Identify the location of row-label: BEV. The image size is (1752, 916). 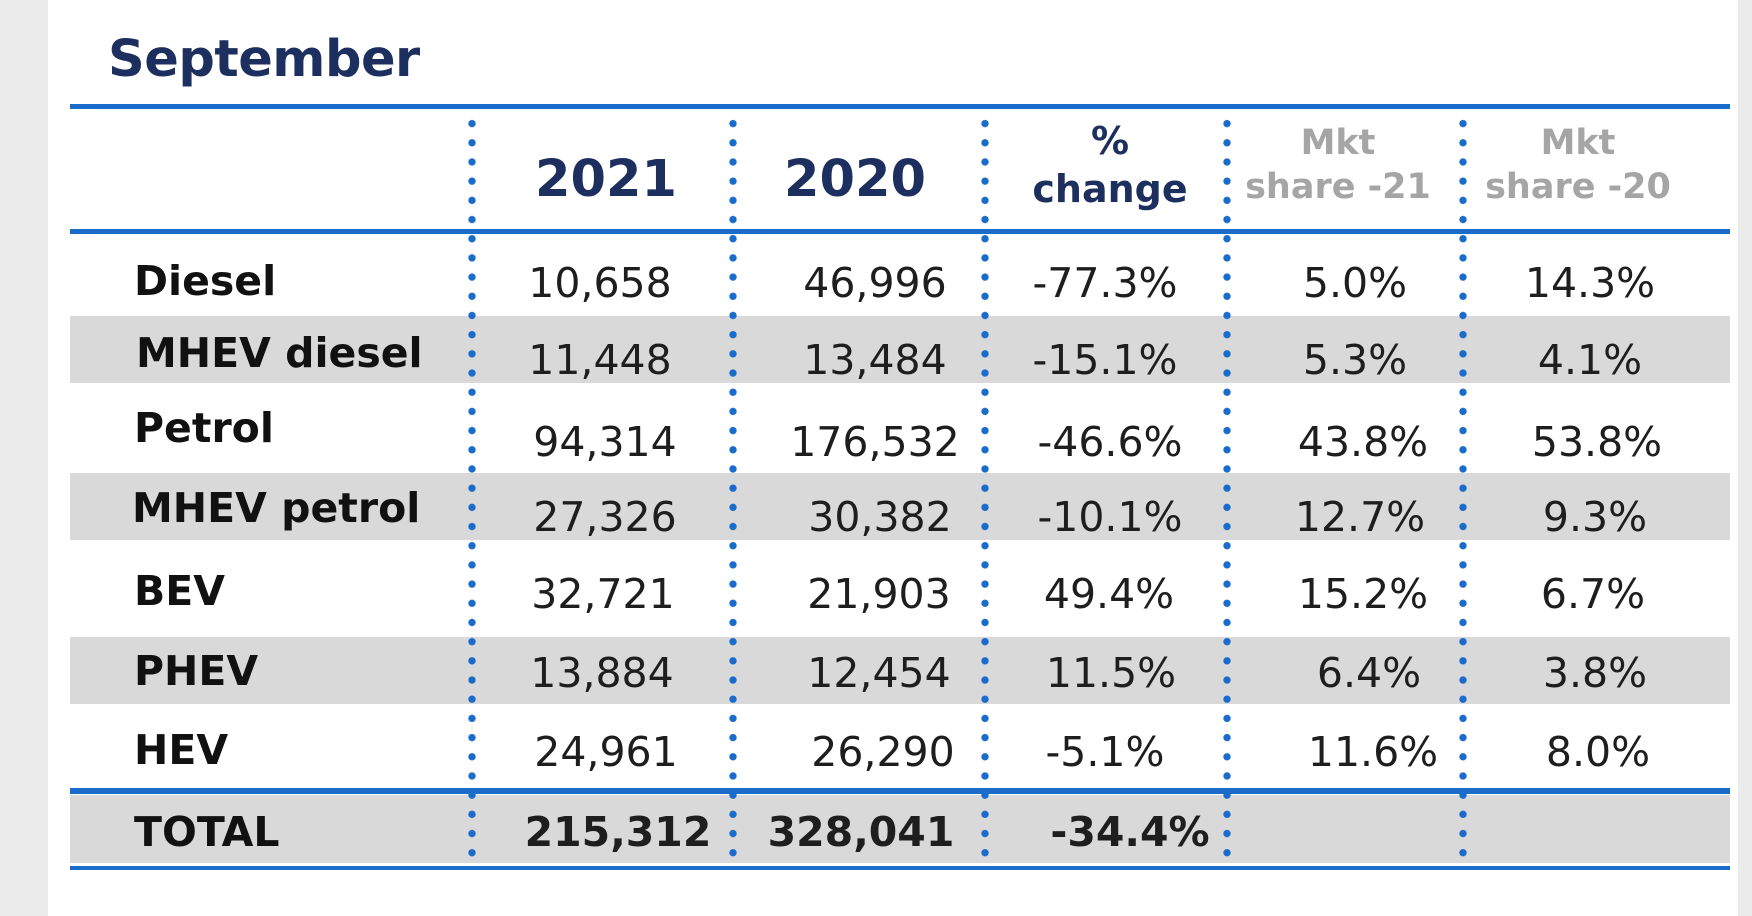
(179, 591).